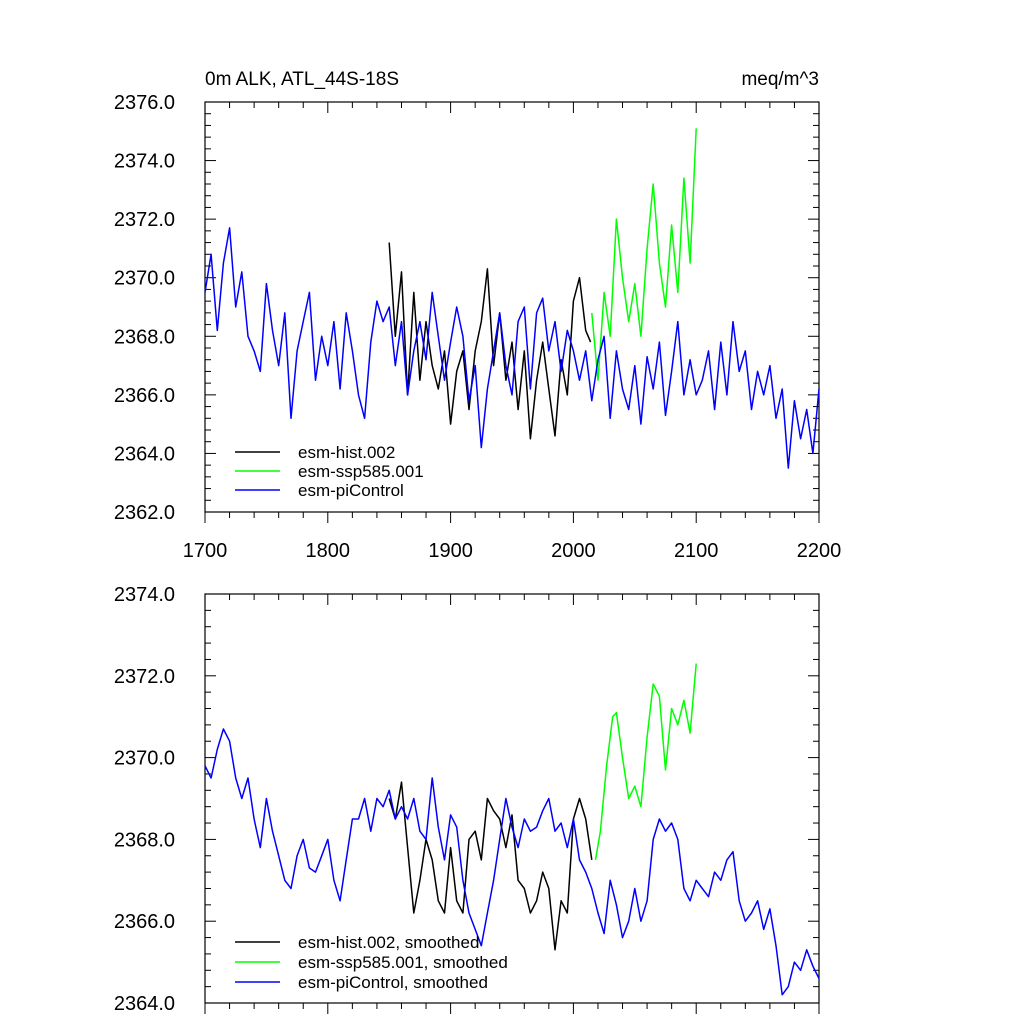 The width and height of the screenshot is (1024, 1029). I want to click on legend-label: esm-hist.002, smoothed, so click(388, 942).